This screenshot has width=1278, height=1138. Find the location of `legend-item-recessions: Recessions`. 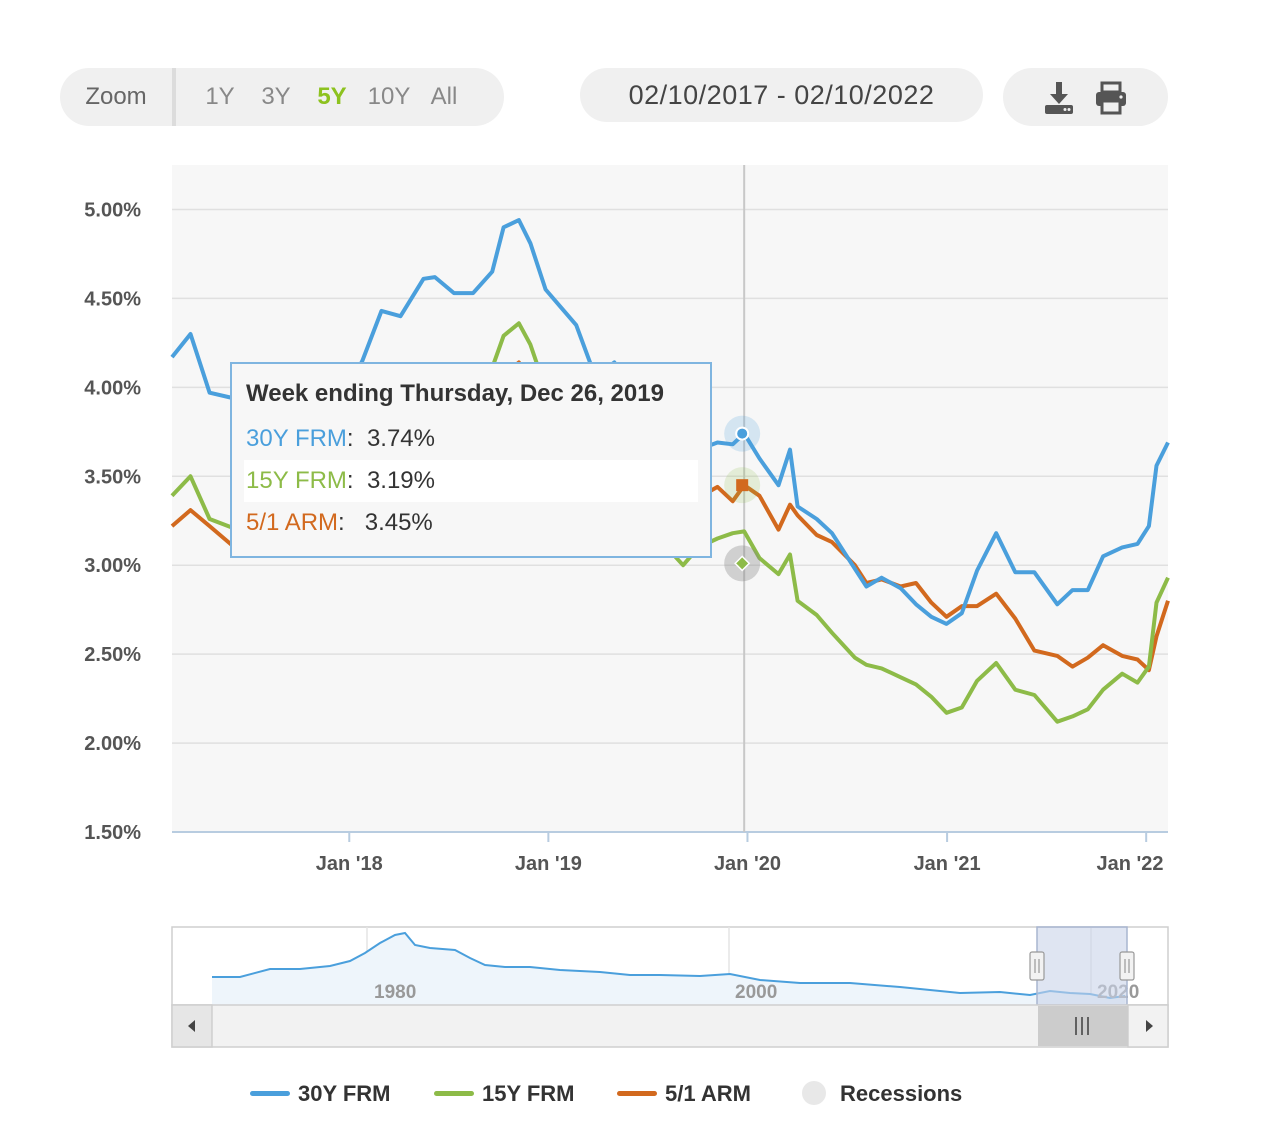

legend-item-recessions: Recessions is located at coordinates (882, 1094).